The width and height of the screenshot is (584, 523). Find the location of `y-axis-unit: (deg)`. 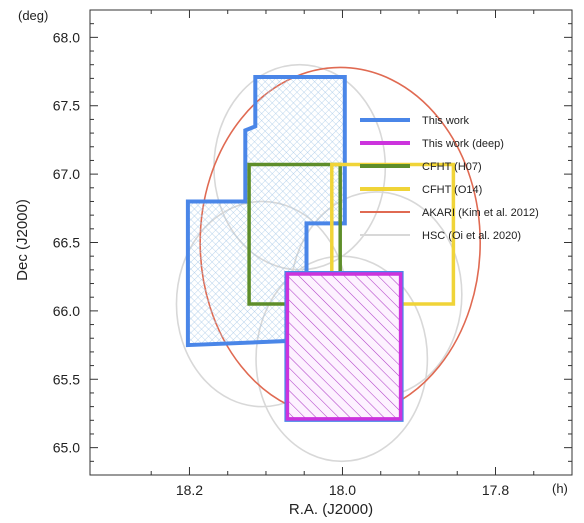

y-axis-unit: (deg) is located at coordinates (33, 15).